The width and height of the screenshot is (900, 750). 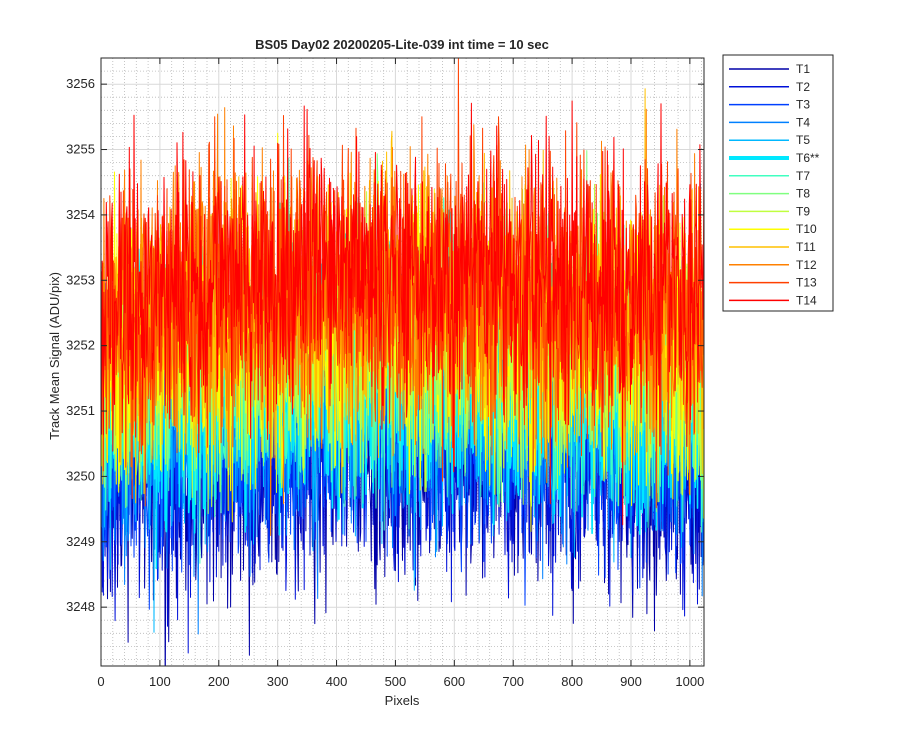 What do you see at coordinates (803, 176) in the screenshot?
I see `legend-label: T7` at bounding box center [803, 176].